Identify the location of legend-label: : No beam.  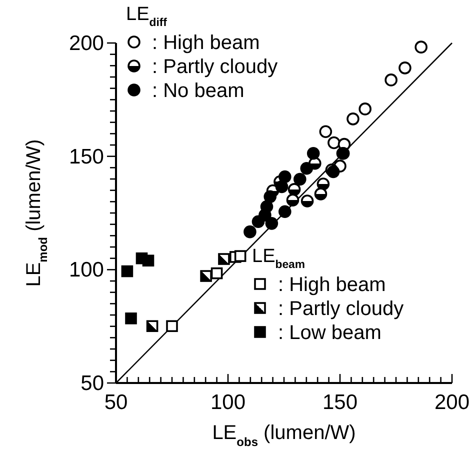
(198, 91).